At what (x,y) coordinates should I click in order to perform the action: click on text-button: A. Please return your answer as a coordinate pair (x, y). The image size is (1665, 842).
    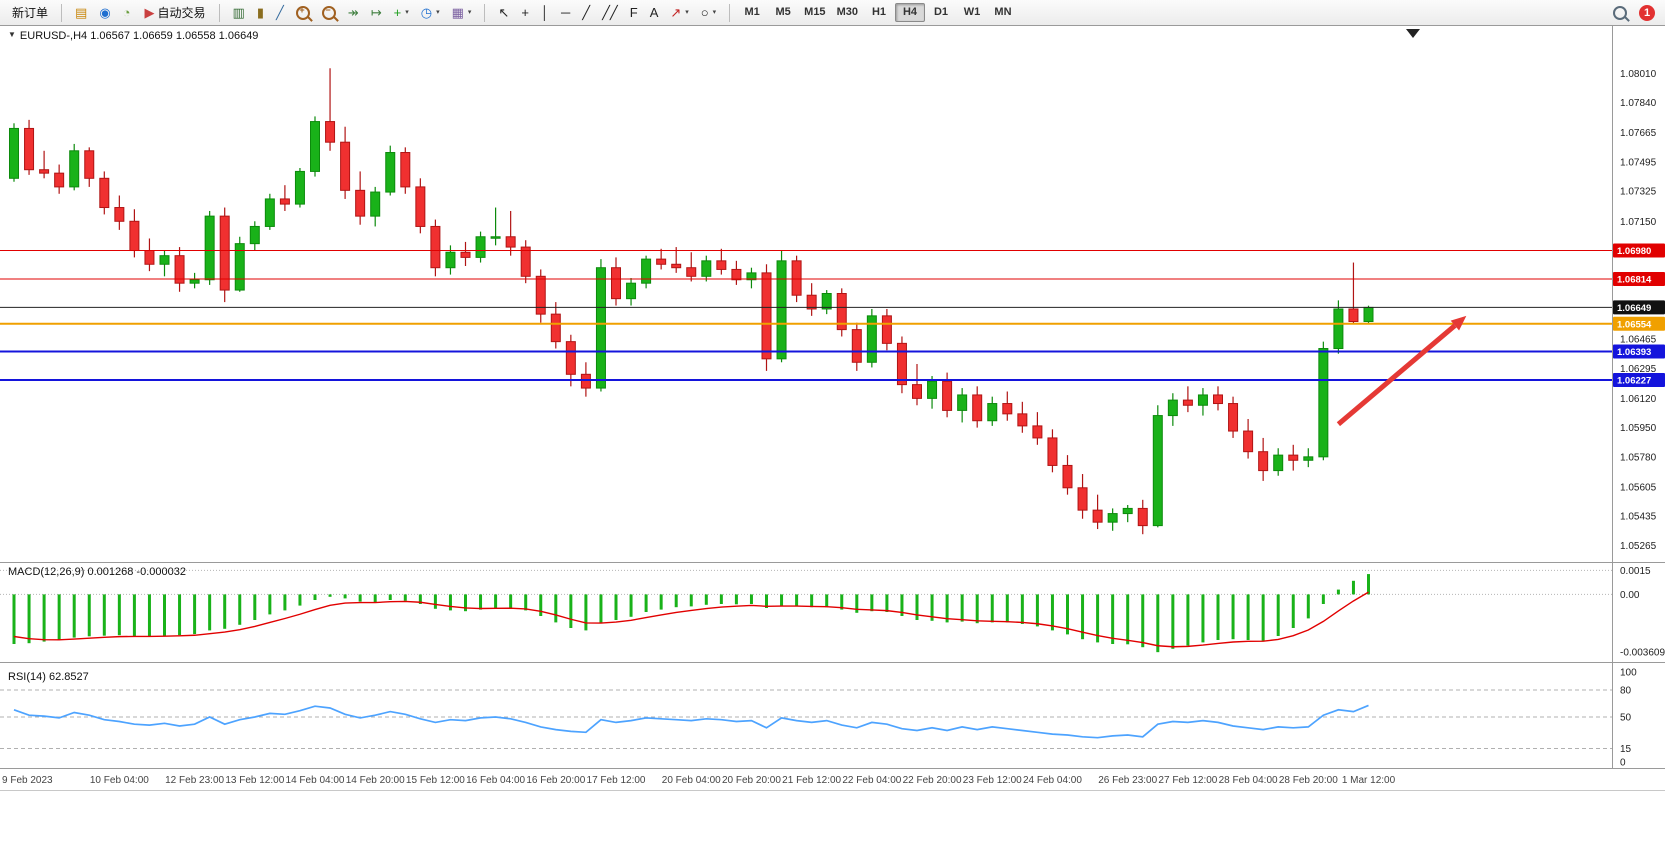
    Looking at the image, I should click on (654, 12).